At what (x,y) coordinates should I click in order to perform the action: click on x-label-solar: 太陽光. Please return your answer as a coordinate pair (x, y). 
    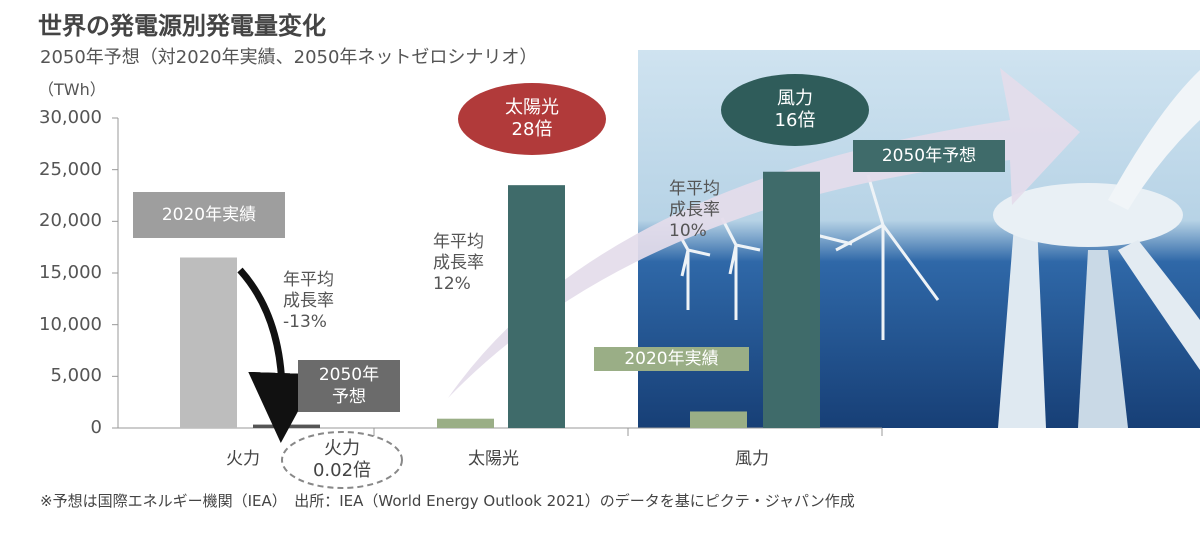
    Looking at the image, I should click on (493, 459).